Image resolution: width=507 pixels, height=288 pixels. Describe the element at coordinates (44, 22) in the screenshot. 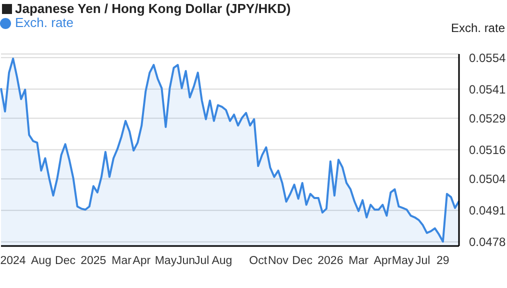

I see `legend-label: Exch. rate` at that location.